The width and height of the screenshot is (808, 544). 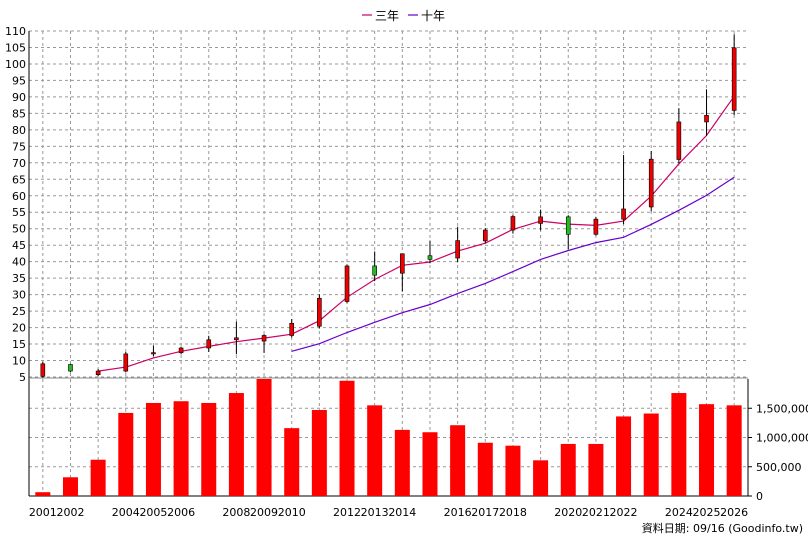 I want to click on year-tick-label: 2010, so click(x=292, y=512).